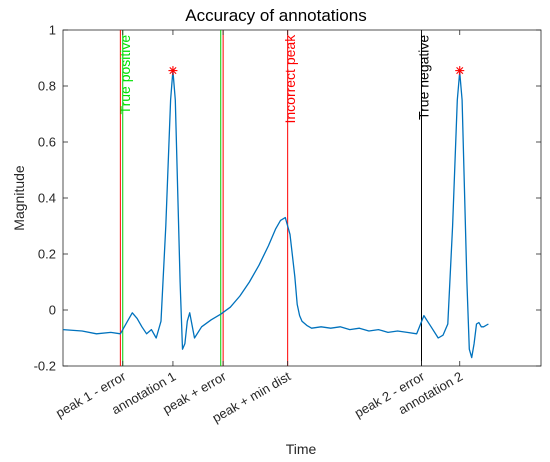  What do you see at coordinates (45, 366) in the screenshot?
I see `y-tick-label-0: -0.2` at bounding box center [45, 366].